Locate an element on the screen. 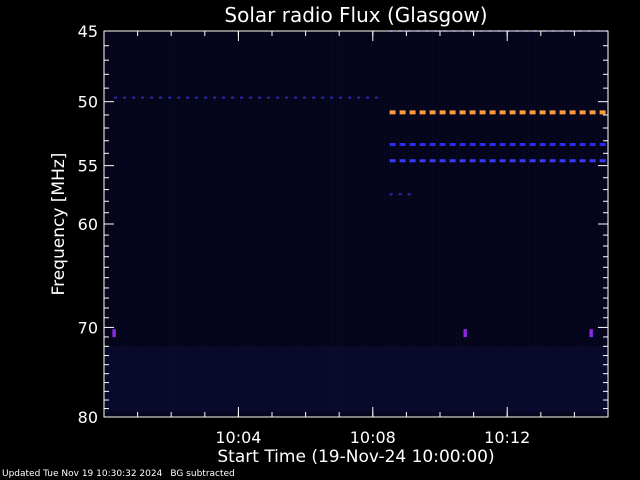 The width and height of the screenshot is (640, 480). y-tick-label: 50 is located at coordinates (88, 102).